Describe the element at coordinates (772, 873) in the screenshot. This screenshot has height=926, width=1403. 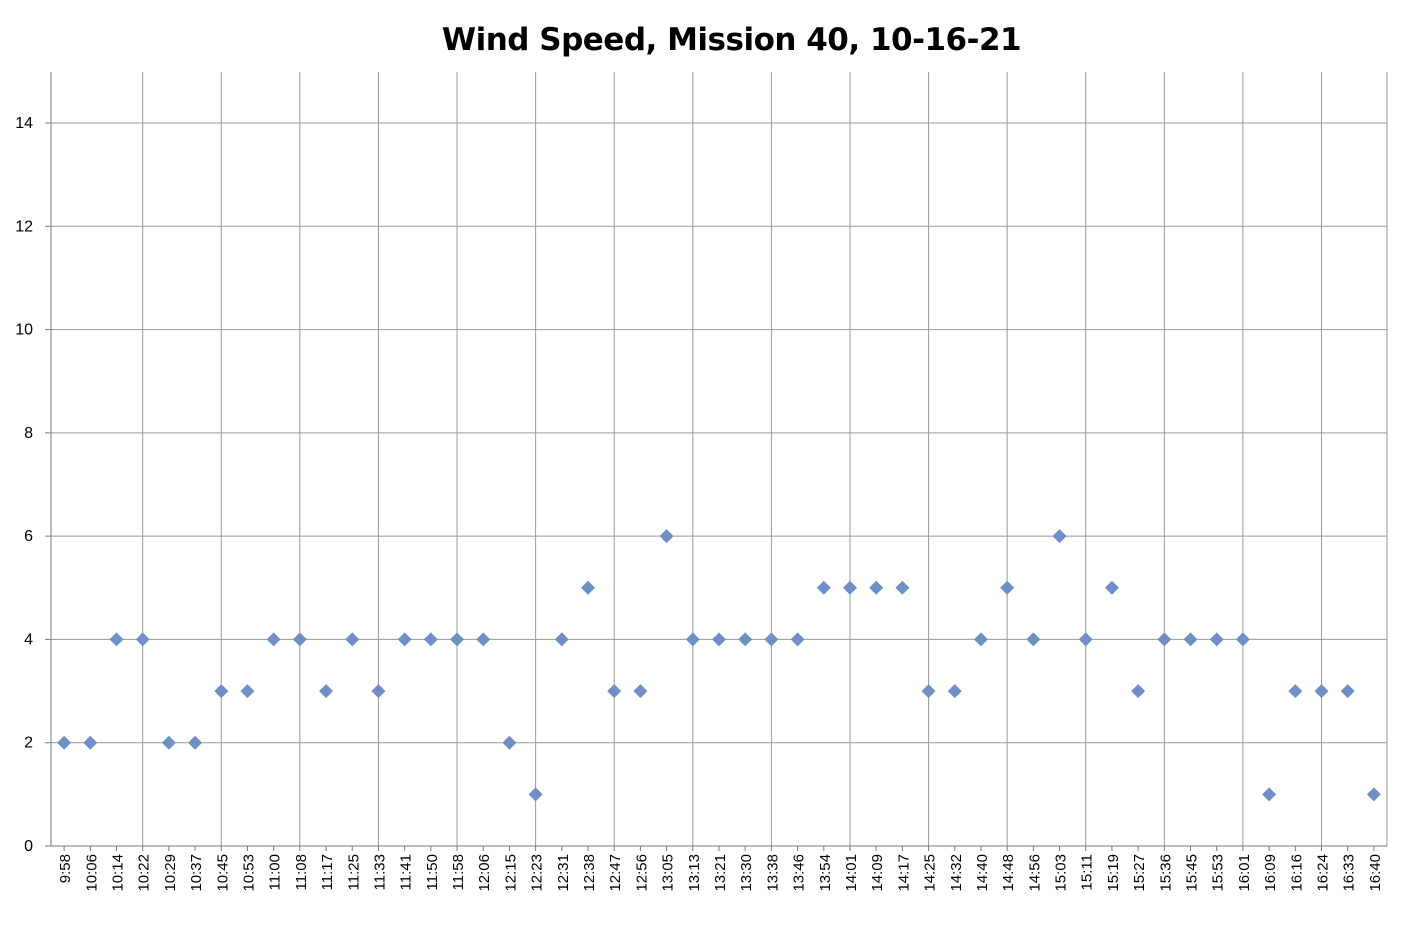
I see `x-tick-label: 13:38` at that location.